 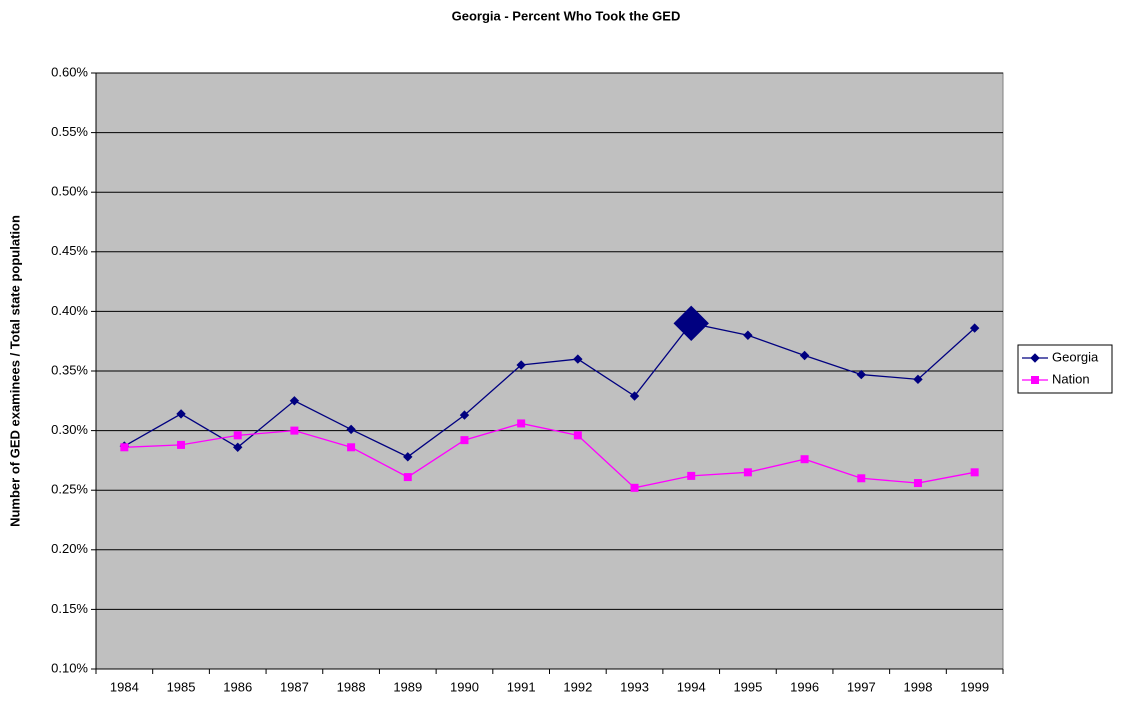 I want to click on y-tick-label: 0.60%, so click(x=69, y=71).